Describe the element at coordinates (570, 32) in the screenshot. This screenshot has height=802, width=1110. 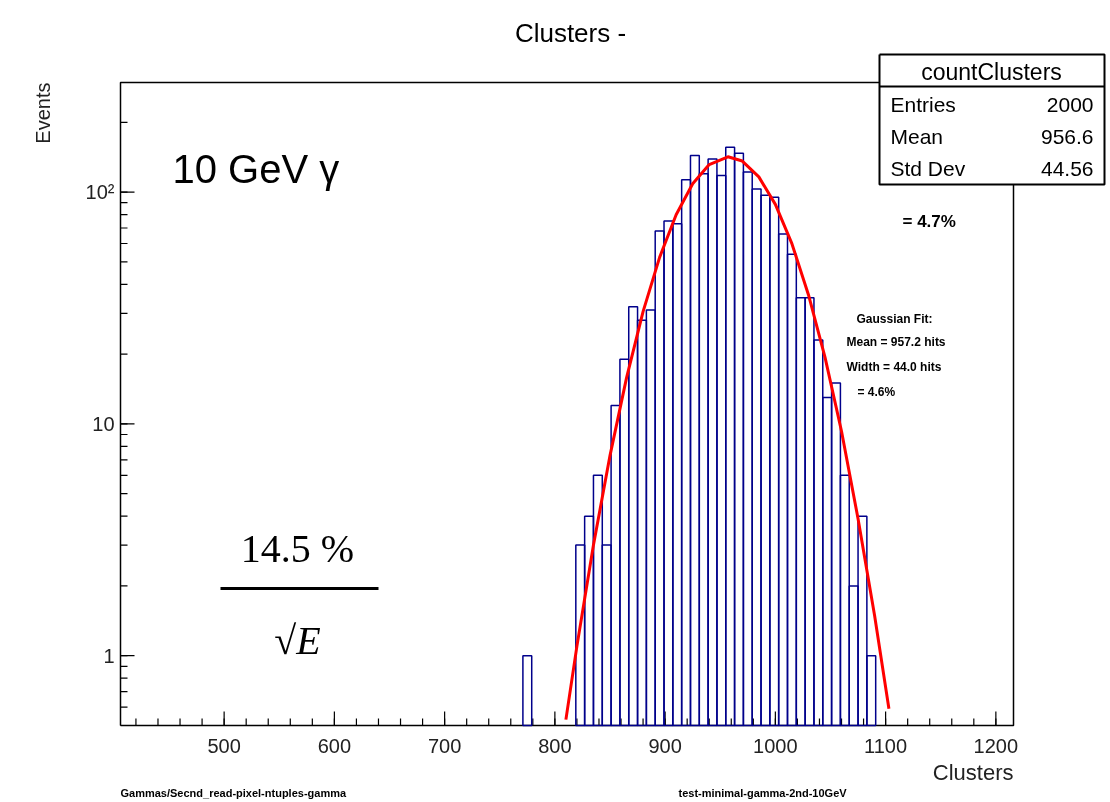
I see `chart-title: Clusters -` at that location.